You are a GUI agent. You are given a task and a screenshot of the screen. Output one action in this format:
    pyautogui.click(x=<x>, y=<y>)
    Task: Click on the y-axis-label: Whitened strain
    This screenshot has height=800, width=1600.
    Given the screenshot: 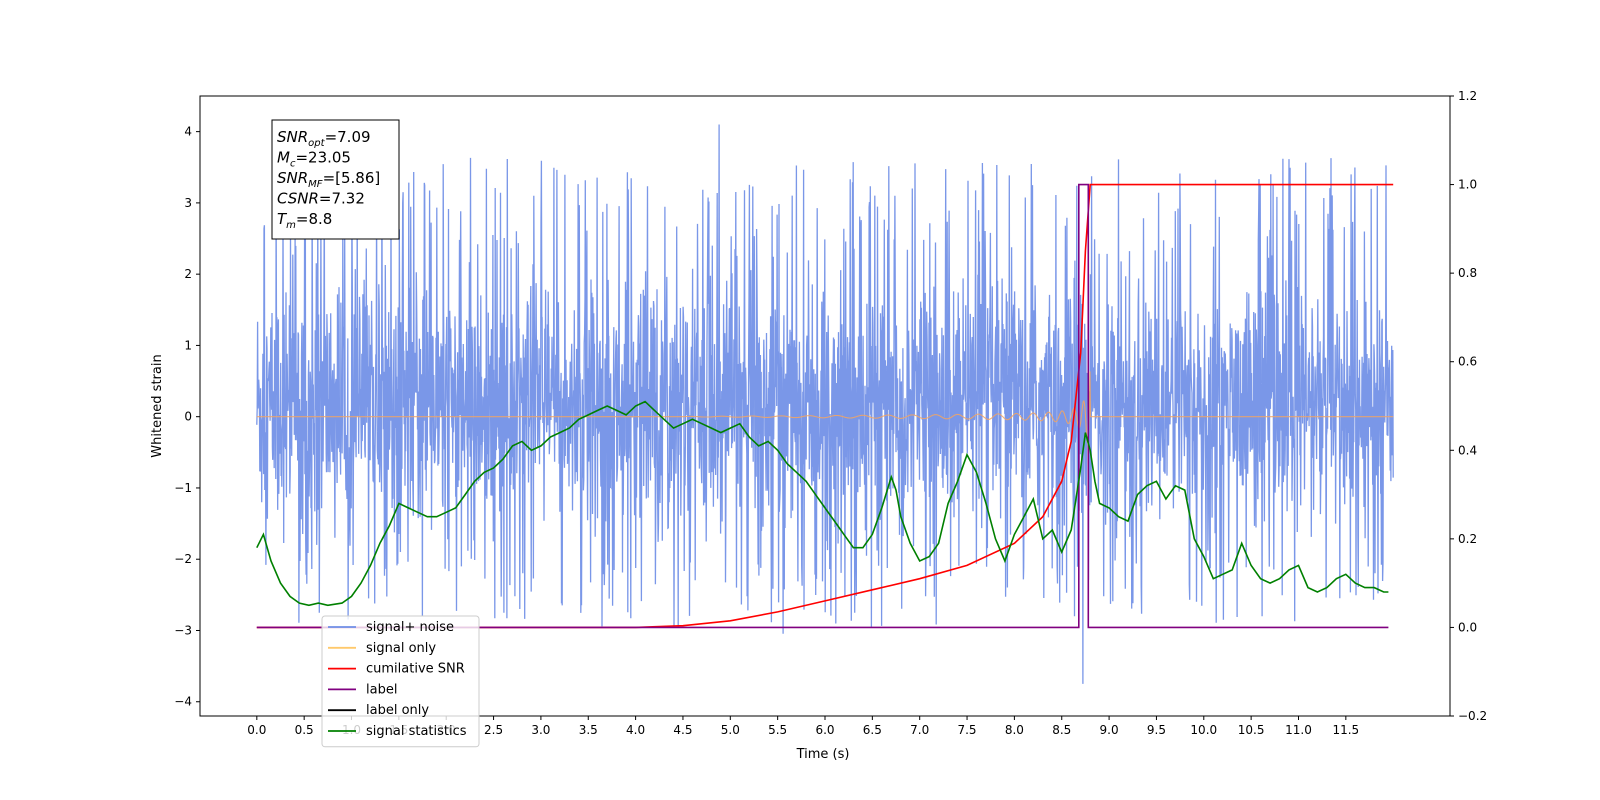 What is the action you would take?
    pyautogui.click(x=157, y=405)
    